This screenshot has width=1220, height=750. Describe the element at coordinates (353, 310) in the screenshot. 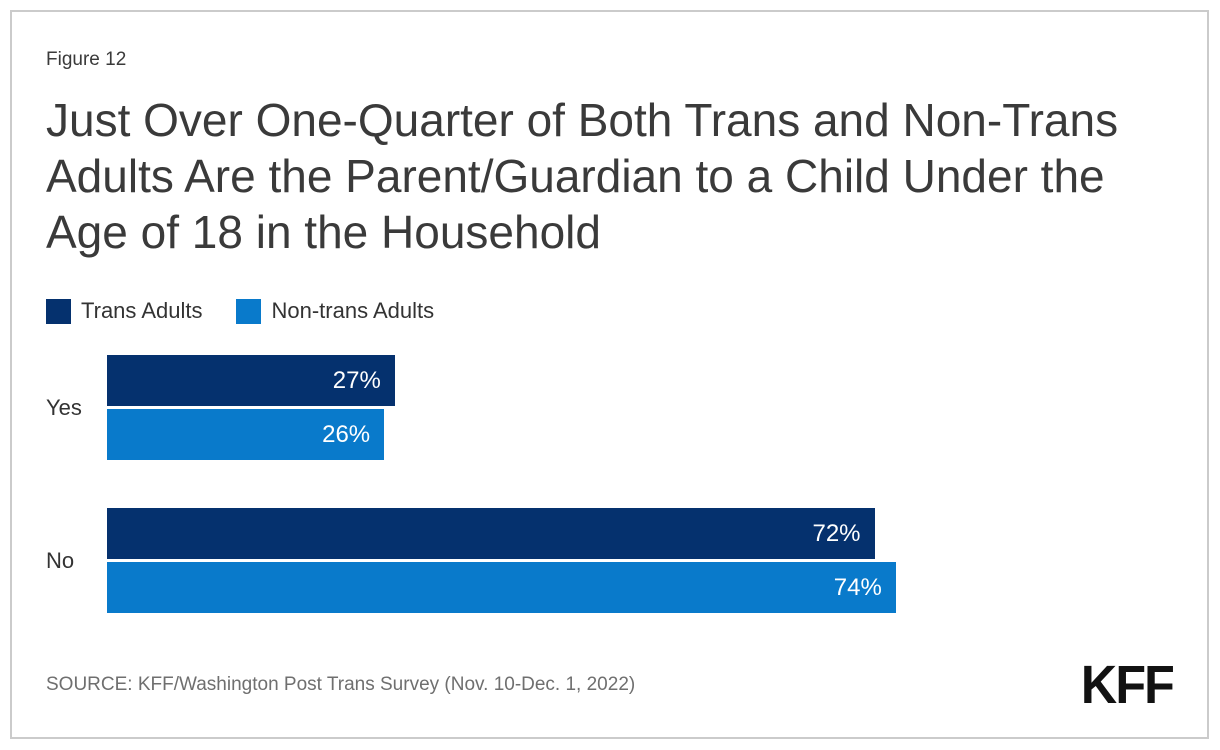

I see `legend-label-non-trans-adults: Non-trans Adults` at that location.